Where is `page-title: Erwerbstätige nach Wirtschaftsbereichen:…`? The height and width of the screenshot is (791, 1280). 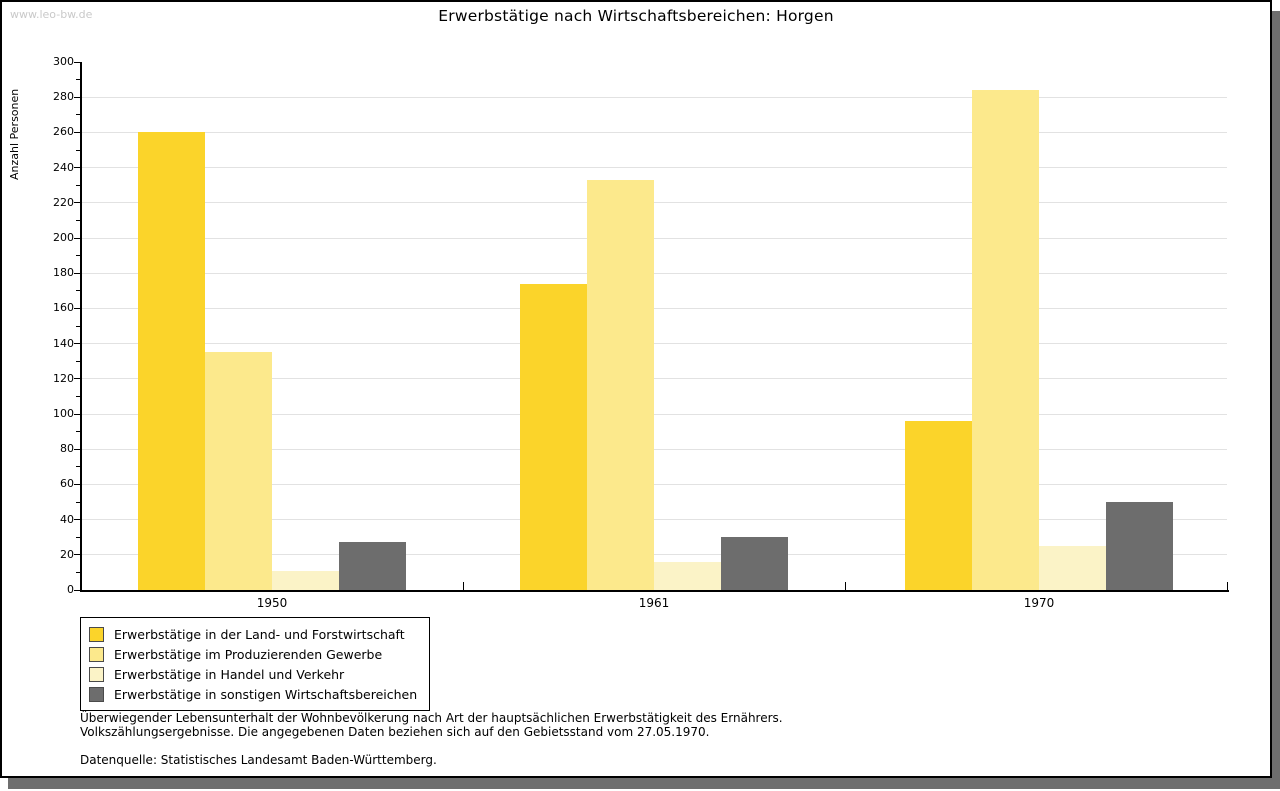 page-title: Erwerbstätige nach Wirtschaftsbereichen:… is located at coordinates (636, 16).